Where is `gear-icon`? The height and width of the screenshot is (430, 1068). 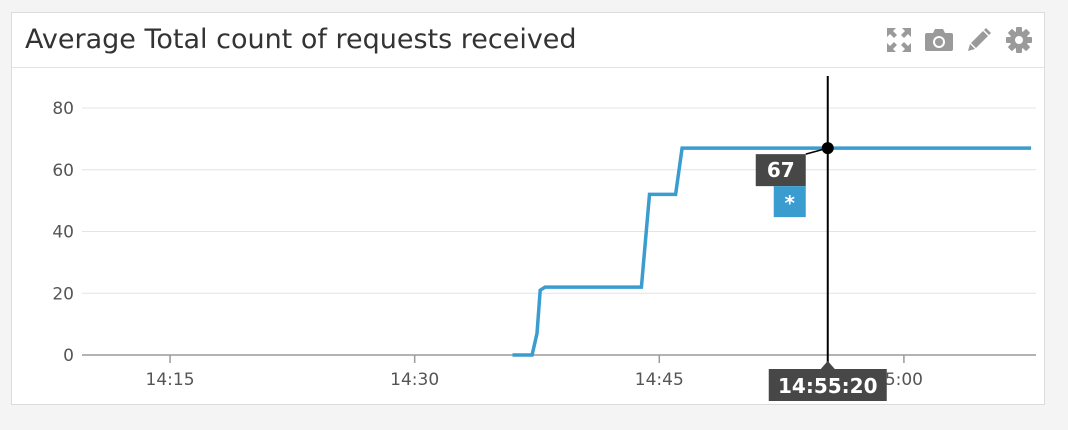
gear-icon is located at coordinates (1019, 40).